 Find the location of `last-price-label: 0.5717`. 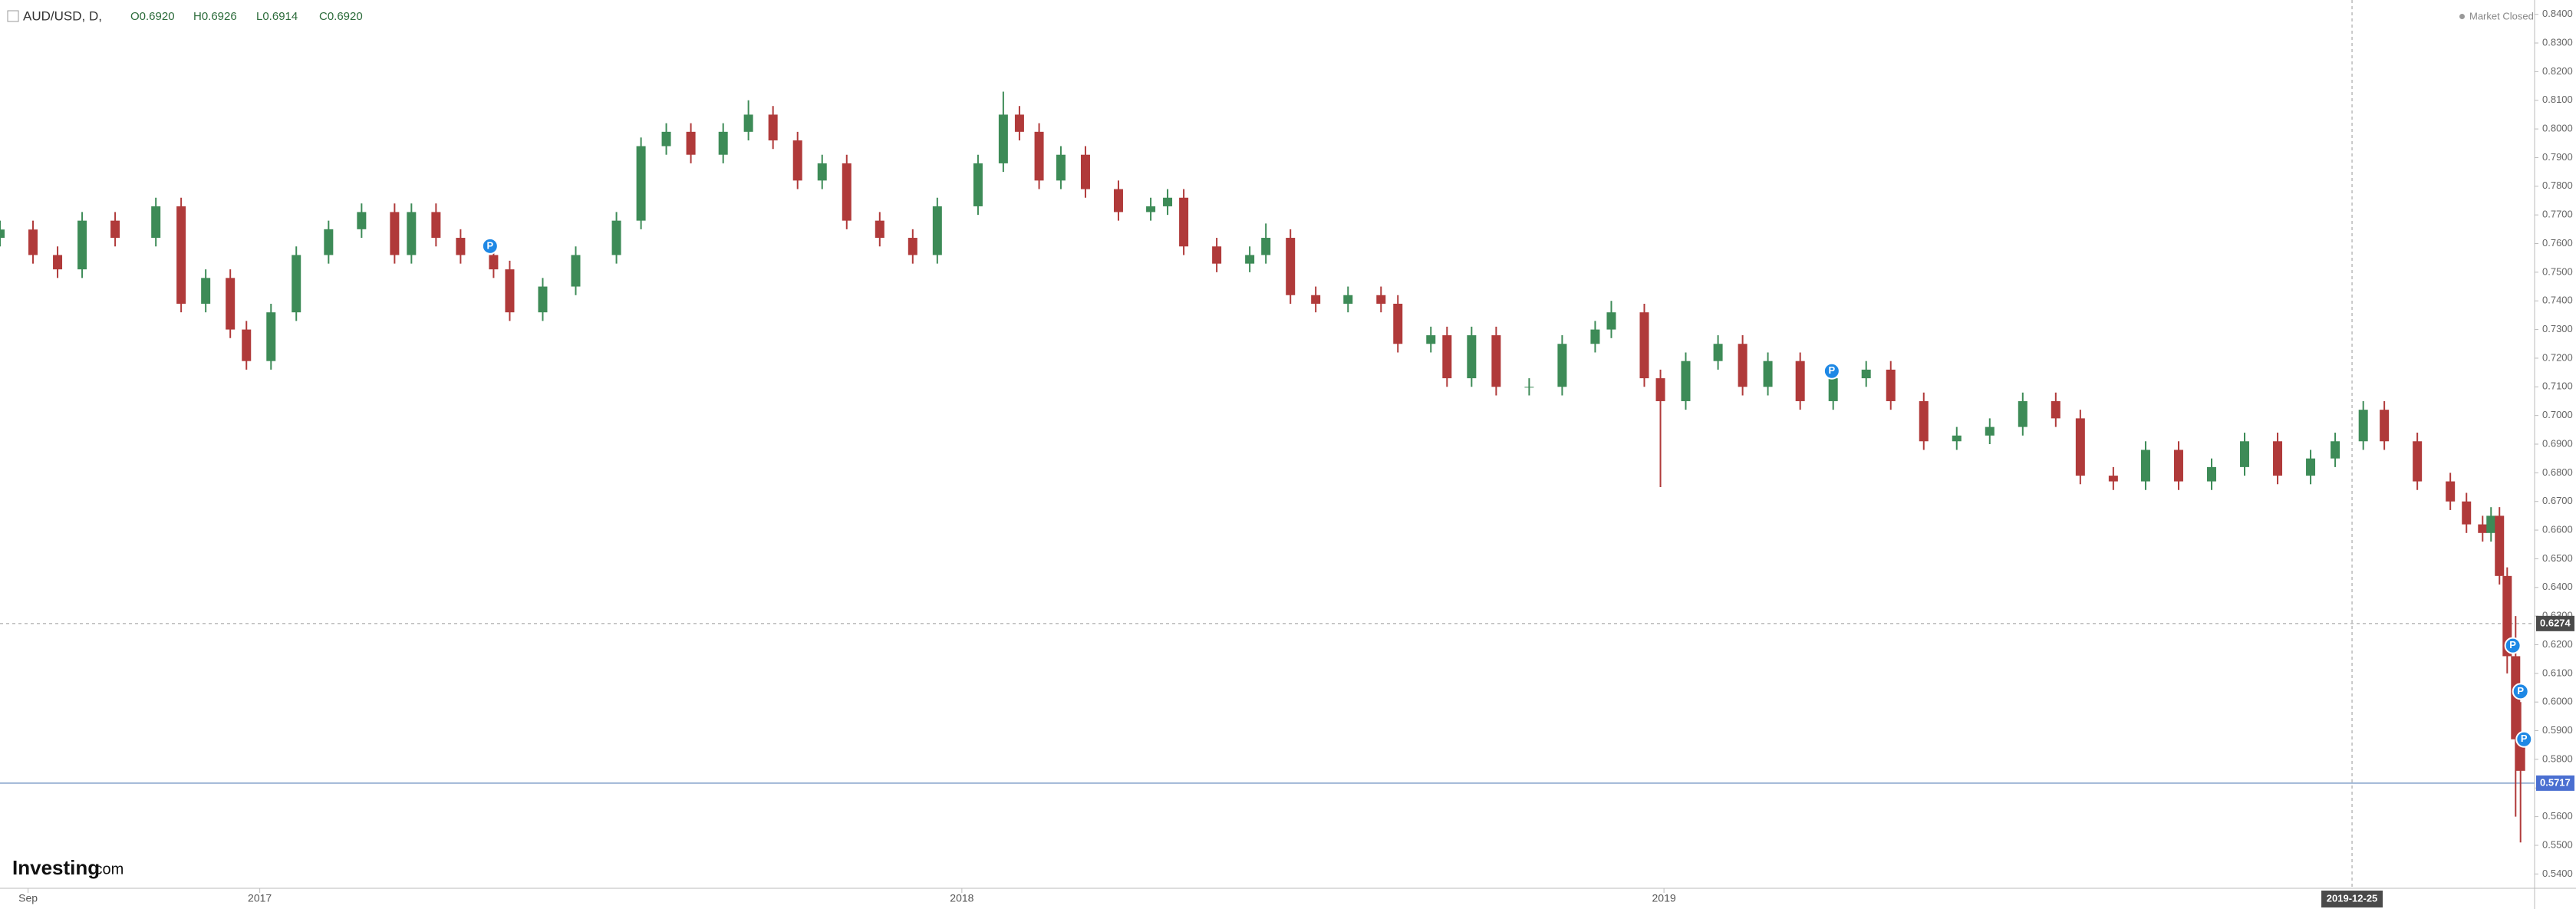

last-price-label: 0.5717 is located at coordinates (2555, 782).